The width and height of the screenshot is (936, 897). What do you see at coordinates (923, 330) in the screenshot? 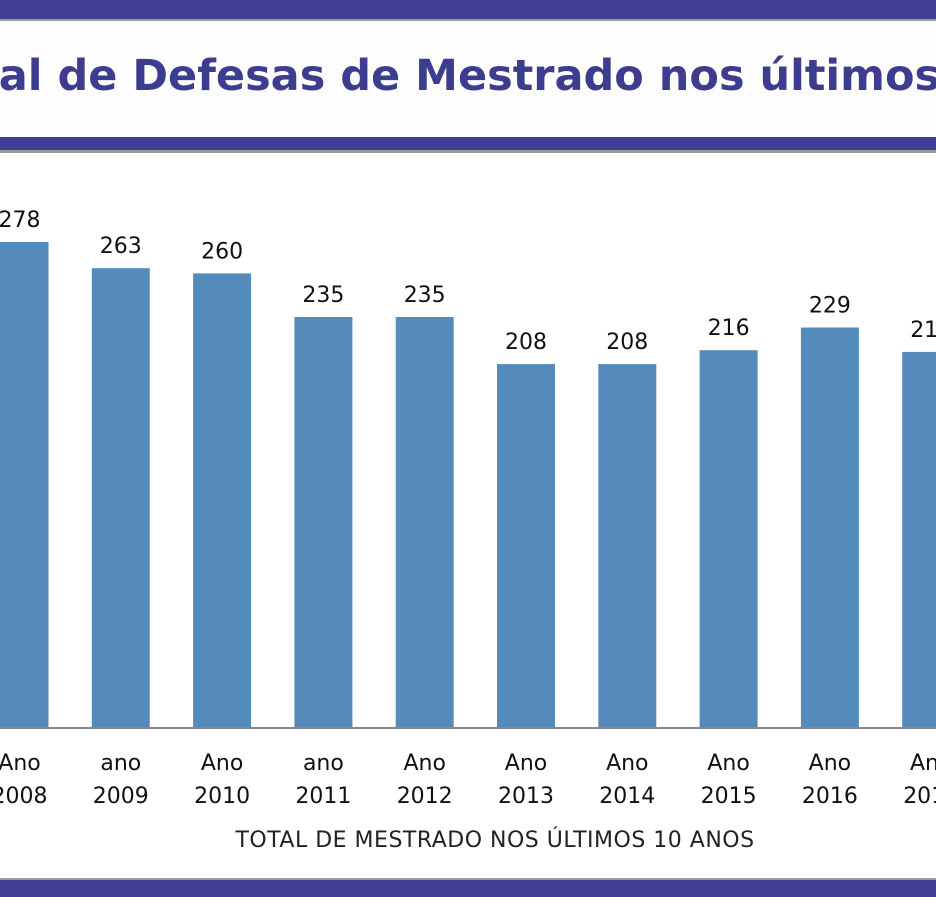
I see `data-label-2017: 215` at bounding box center [923, 330].